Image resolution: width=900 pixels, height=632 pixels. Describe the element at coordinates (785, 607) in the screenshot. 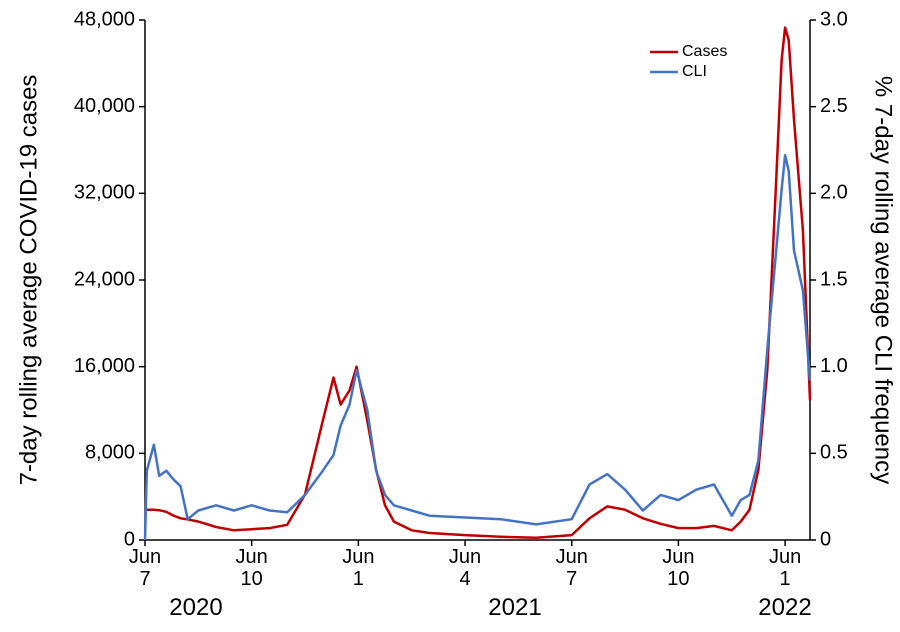

I see `year-label: 2022` at that location.